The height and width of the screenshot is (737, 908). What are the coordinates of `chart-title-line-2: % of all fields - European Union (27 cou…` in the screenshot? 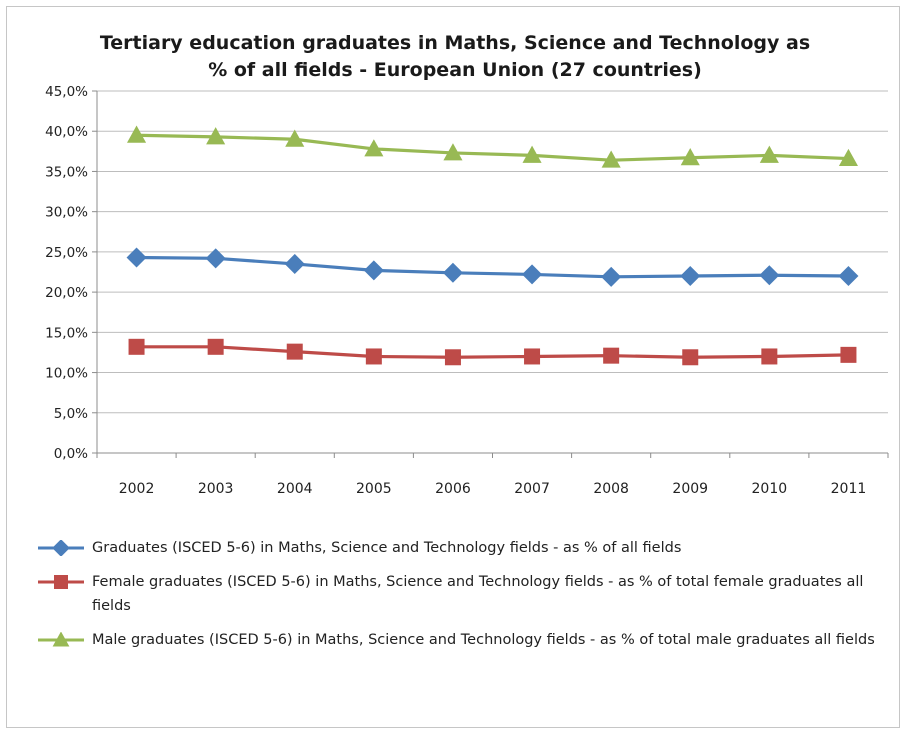 It's located at (455, 70).